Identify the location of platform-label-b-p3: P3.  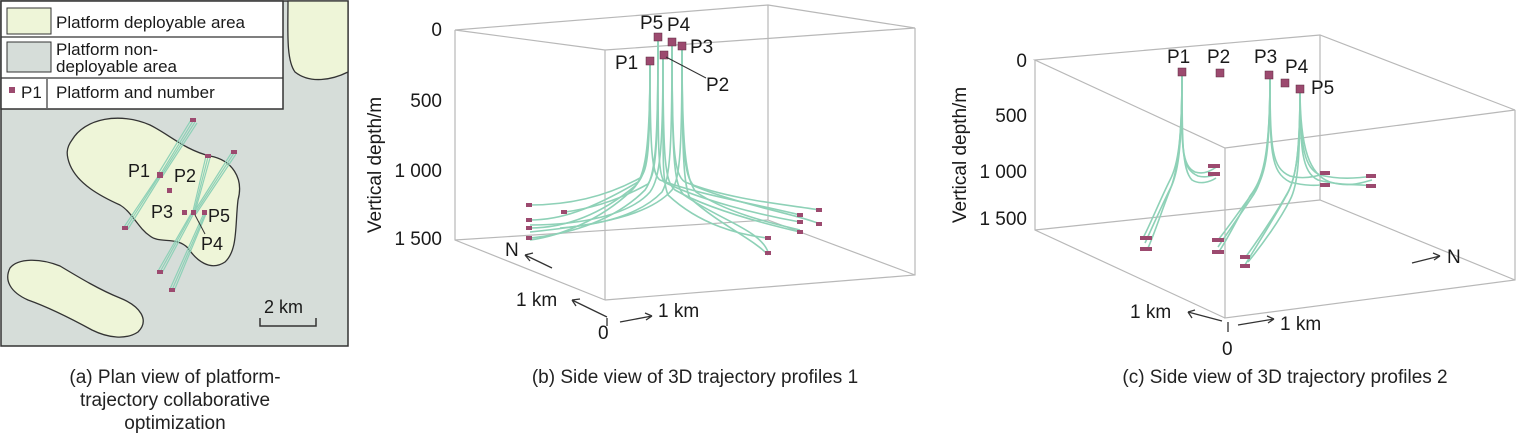
(701, 47).